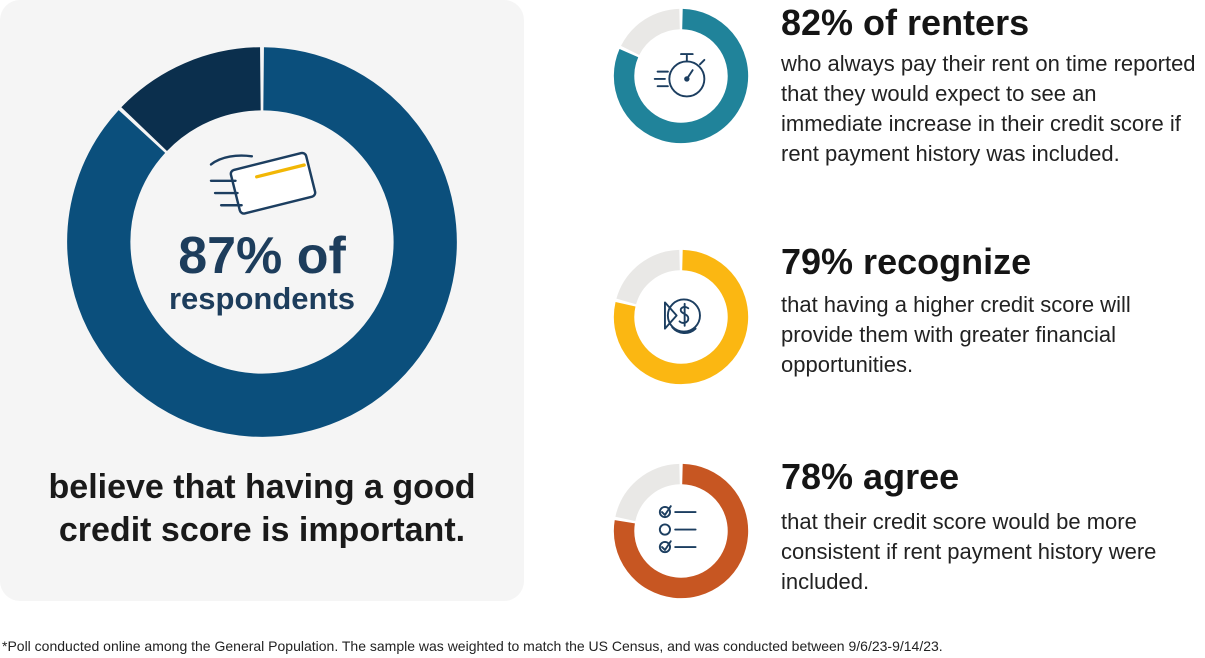  I want to click on stopwatch-icon, so click(679, 75).